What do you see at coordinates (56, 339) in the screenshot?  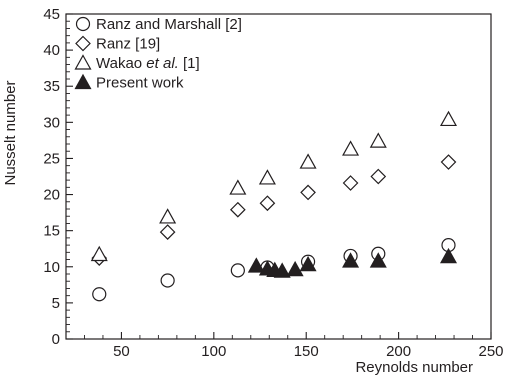 I see `y-tick-label: 0` at bounding box center [56, 339].